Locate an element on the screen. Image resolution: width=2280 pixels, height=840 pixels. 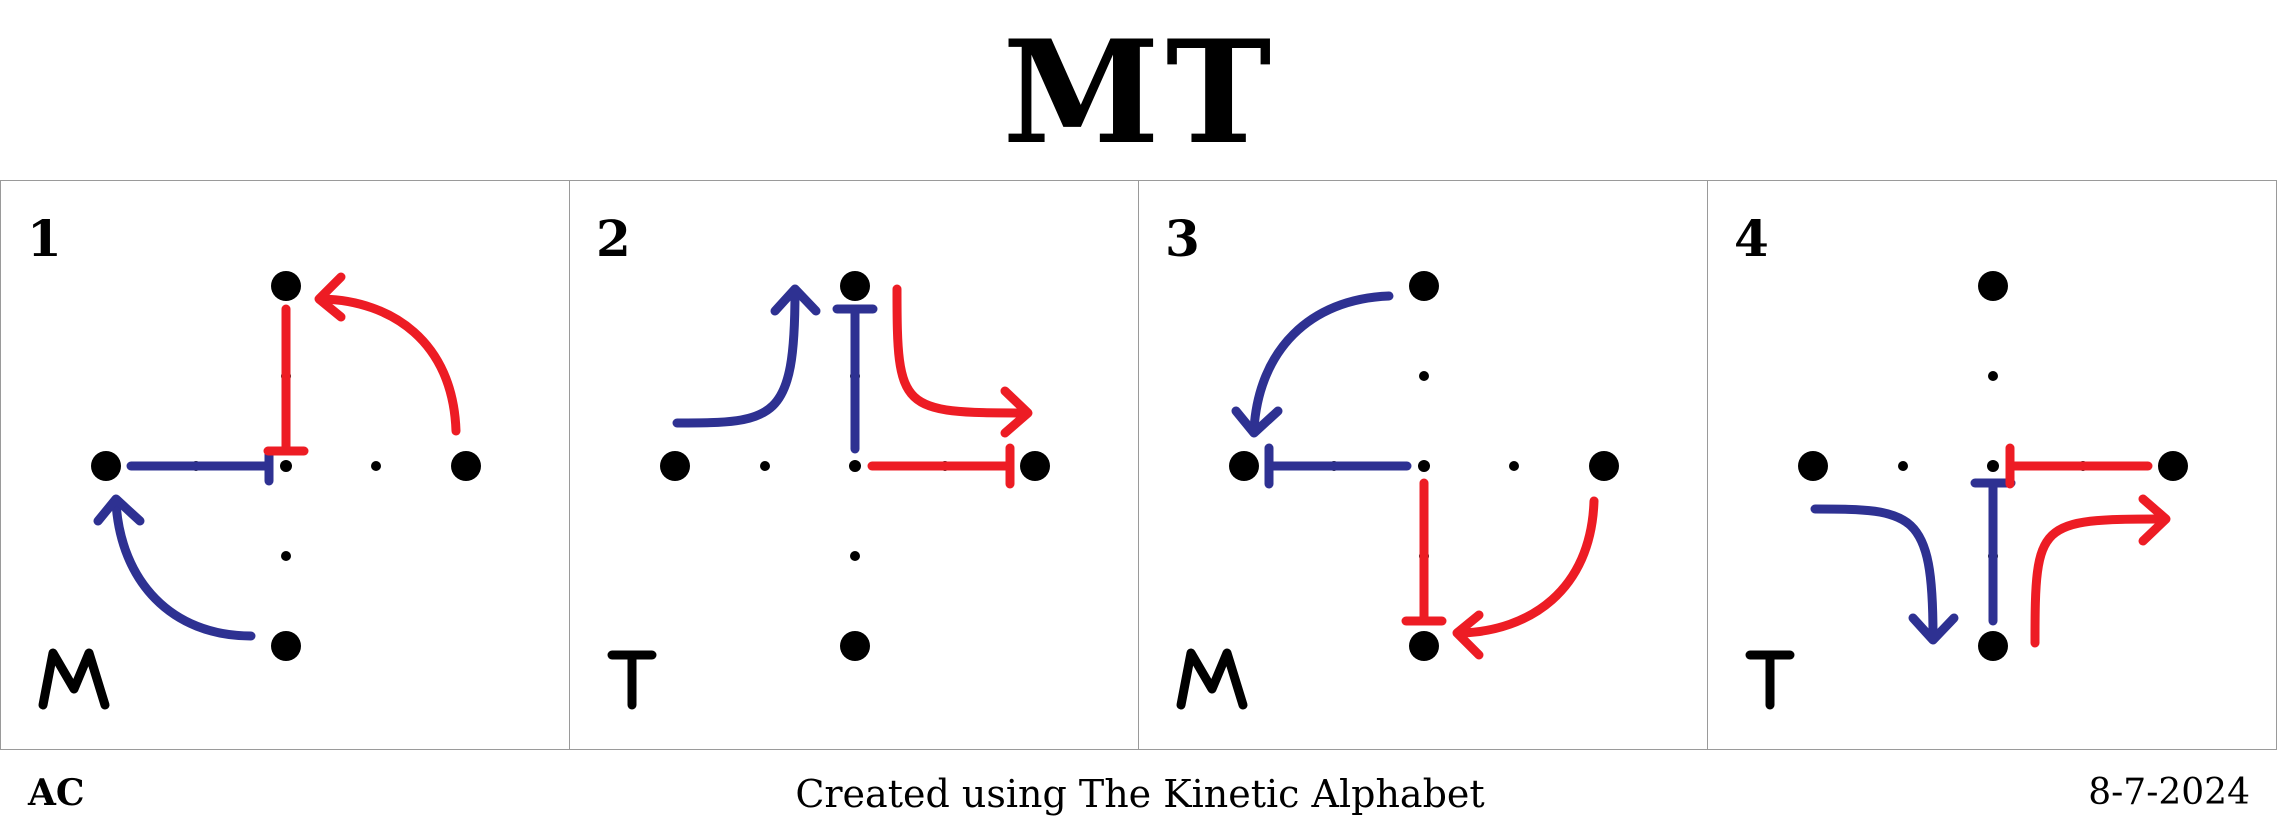
credit-text: Created using The Kinetic Alphabet is located at coordinates (1140, 794).